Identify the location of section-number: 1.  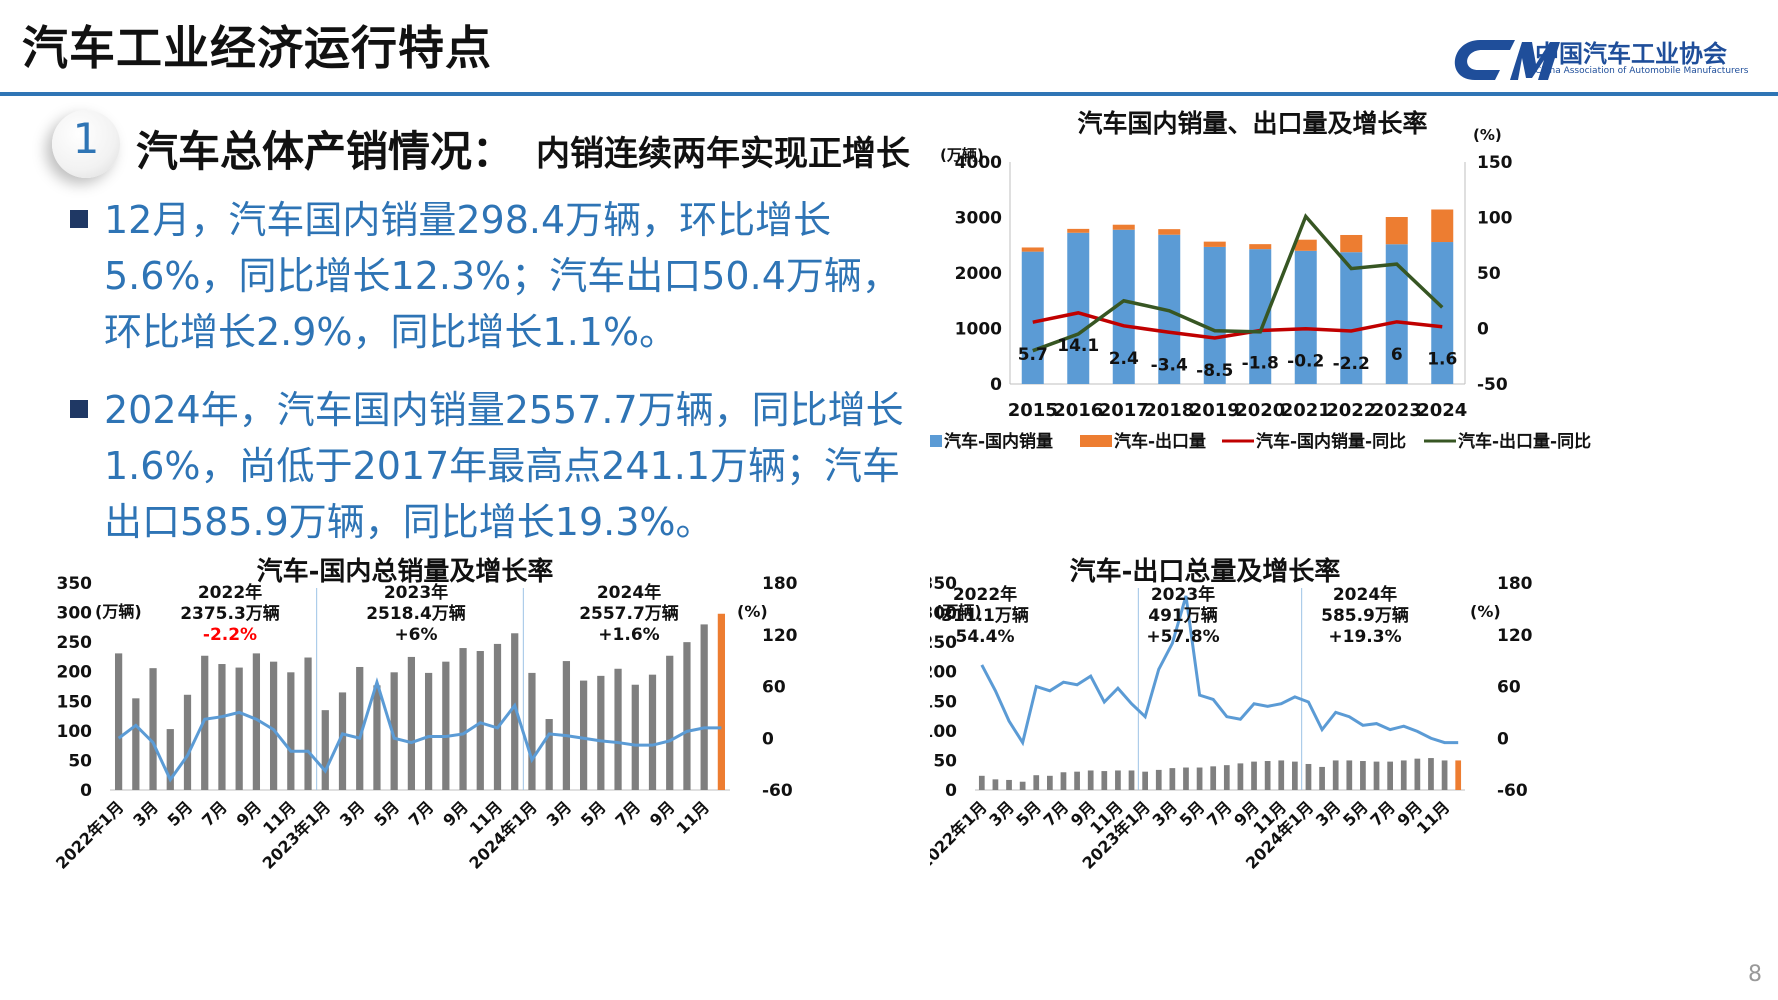
(86, 138).